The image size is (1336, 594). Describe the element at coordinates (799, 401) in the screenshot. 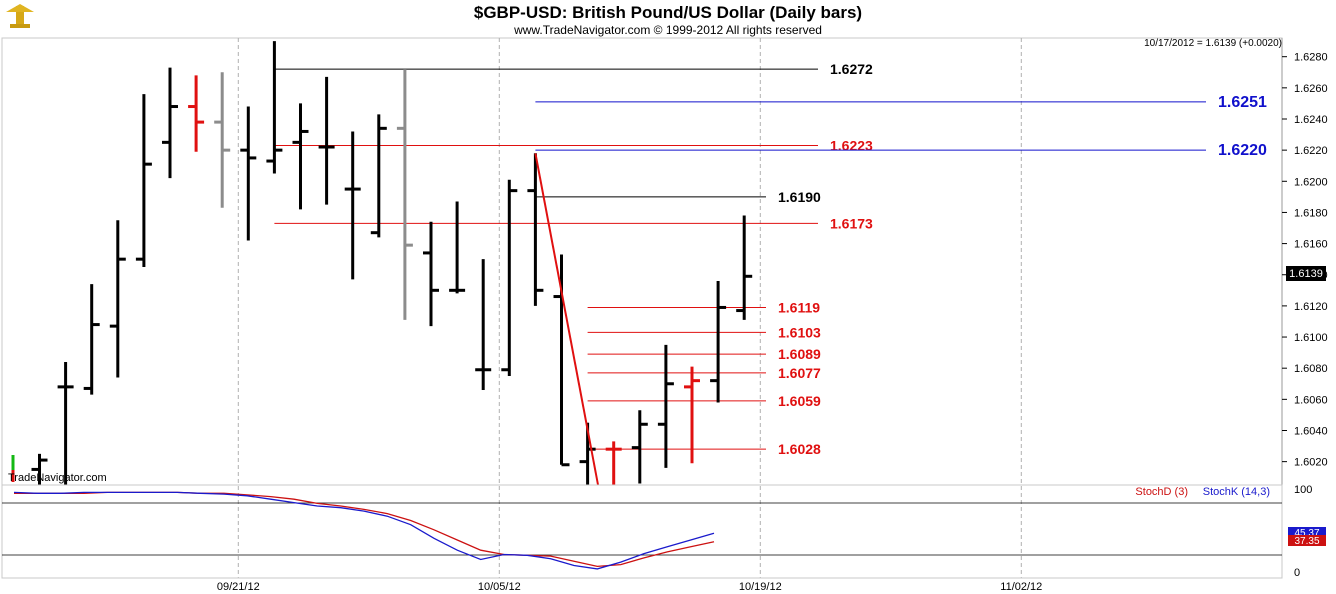

I see `price-level-label: 1.6059` at that location.